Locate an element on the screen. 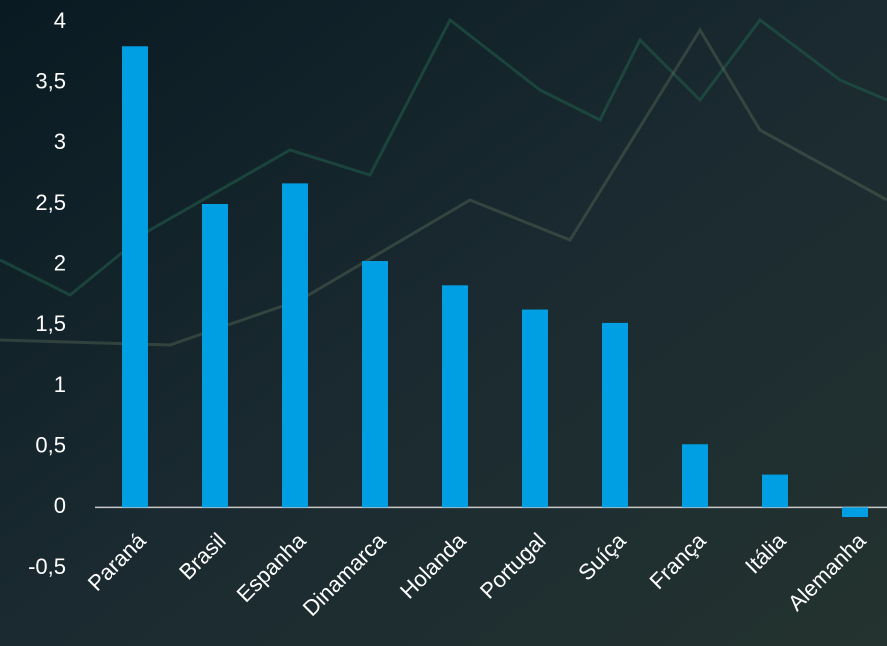 This screenshot has width=887, height=646. y-tick-label: 0,5 is located at coordinates (50, 444).